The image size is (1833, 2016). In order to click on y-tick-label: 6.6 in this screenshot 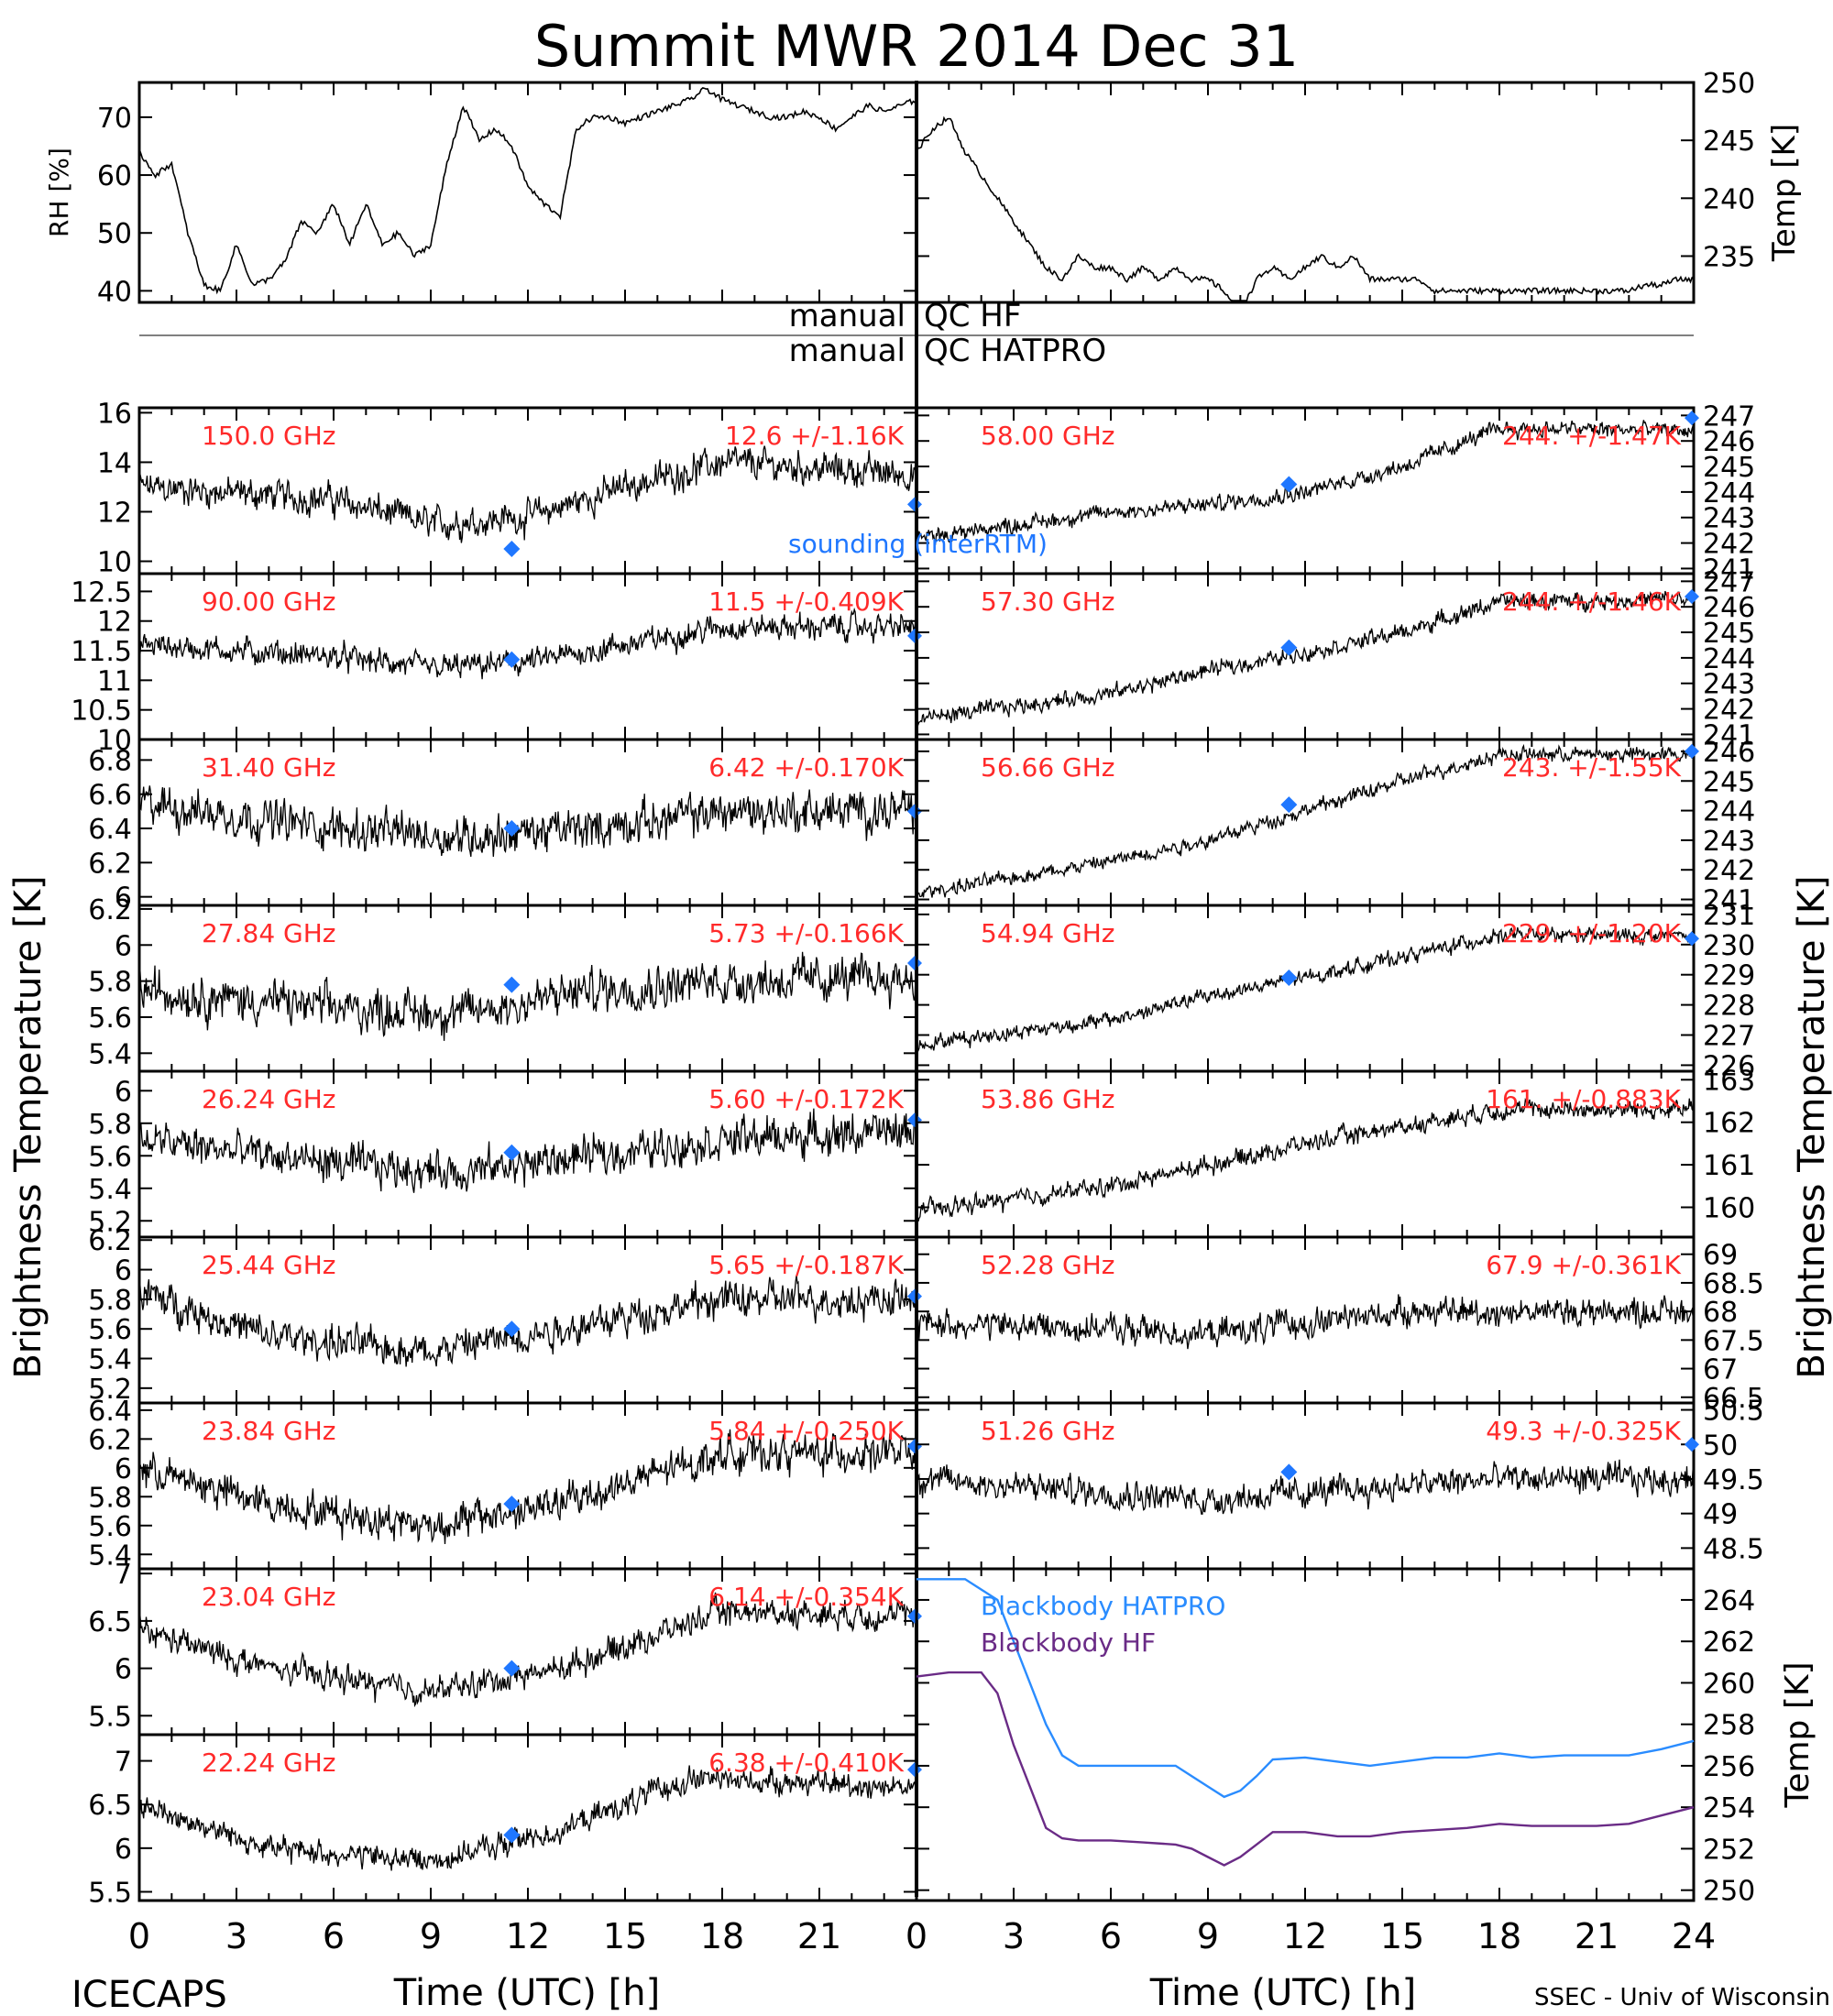, I will do `click(110, 796)`.